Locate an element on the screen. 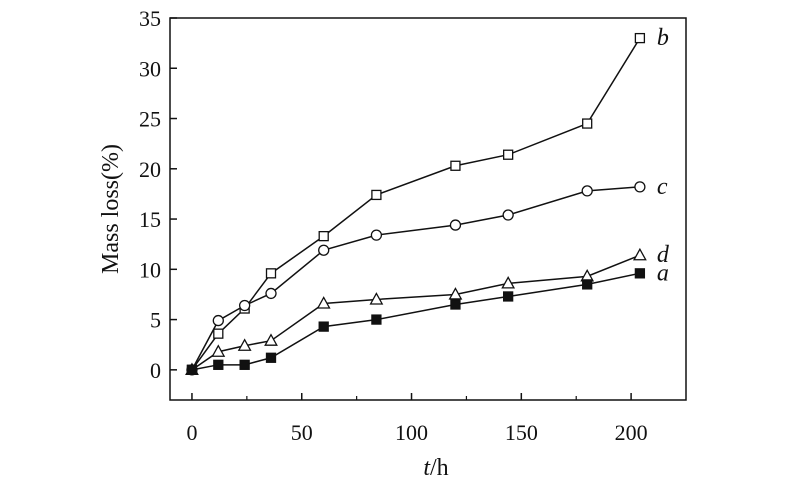 The image size is (800, 493). x-tick-label: 0 is located at coordinates (191, 432).